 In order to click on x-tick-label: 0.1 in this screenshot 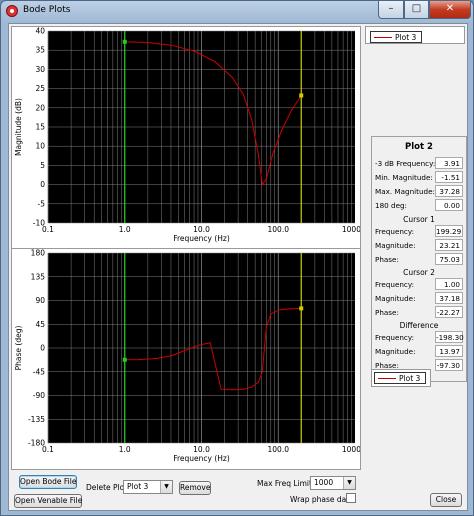, I will do `click(48, 229)`.